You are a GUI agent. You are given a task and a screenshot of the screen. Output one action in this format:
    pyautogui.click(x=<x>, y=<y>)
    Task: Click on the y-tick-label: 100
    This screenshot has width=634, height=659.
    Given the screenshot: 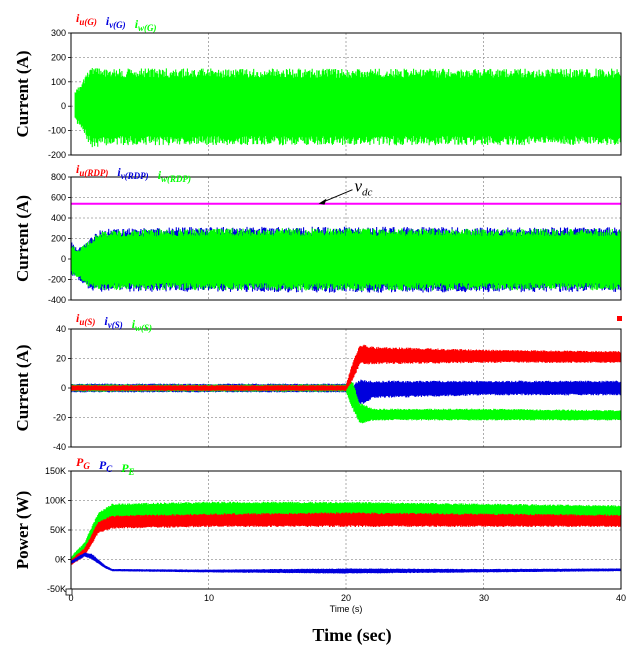 What is the action you would take?
    pyautogui.click(x=58, y=82)
    